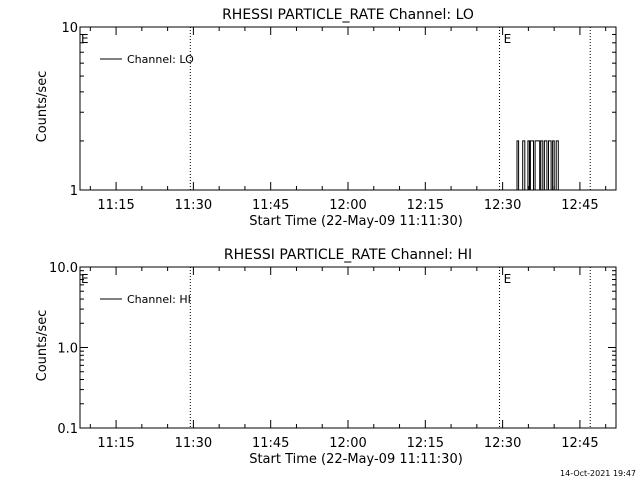  I want to click on panel-1-series-line, so click(537, 165).